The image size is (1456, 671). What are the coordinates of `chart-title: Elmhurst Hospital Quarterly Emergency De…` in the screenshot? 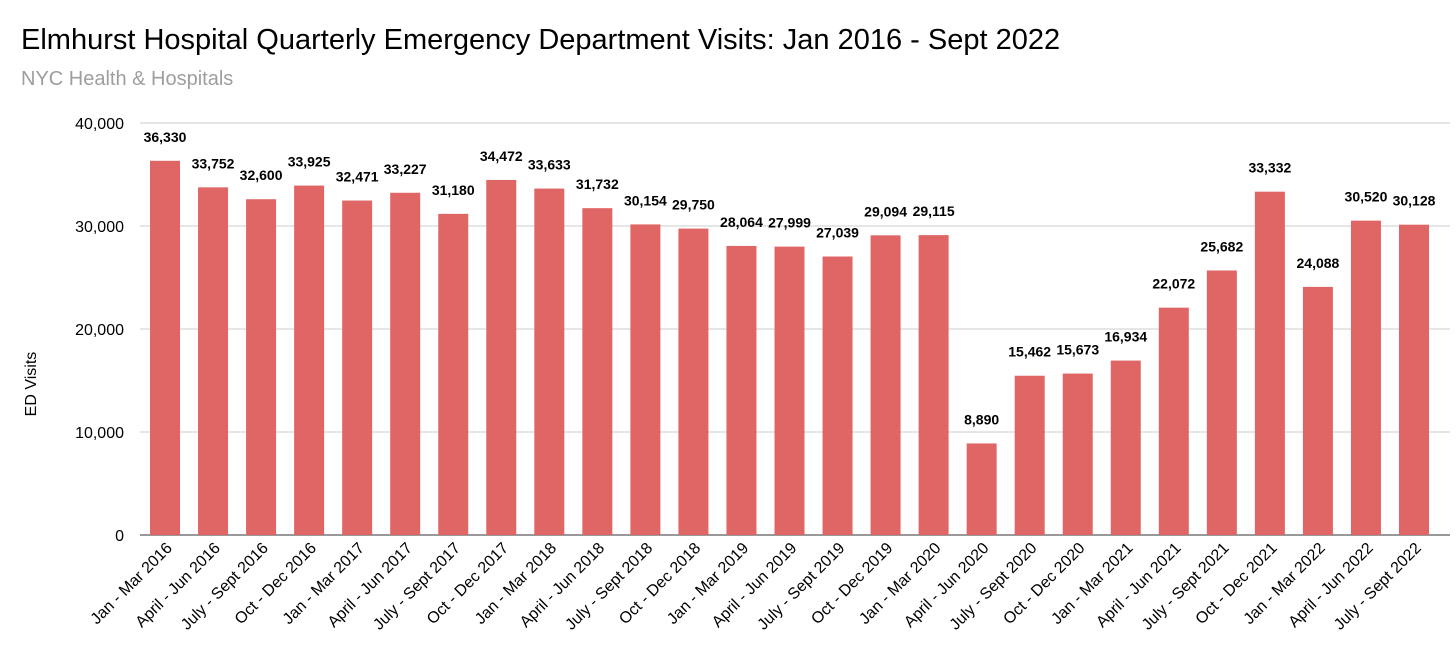 It's located at (541, 40).